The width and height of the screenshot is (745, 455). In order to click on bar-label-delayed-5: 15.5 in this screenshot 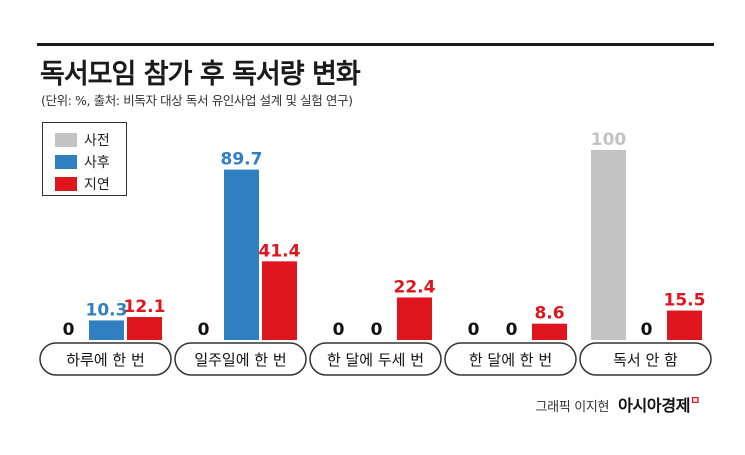, I will do `click(685, 301)`.